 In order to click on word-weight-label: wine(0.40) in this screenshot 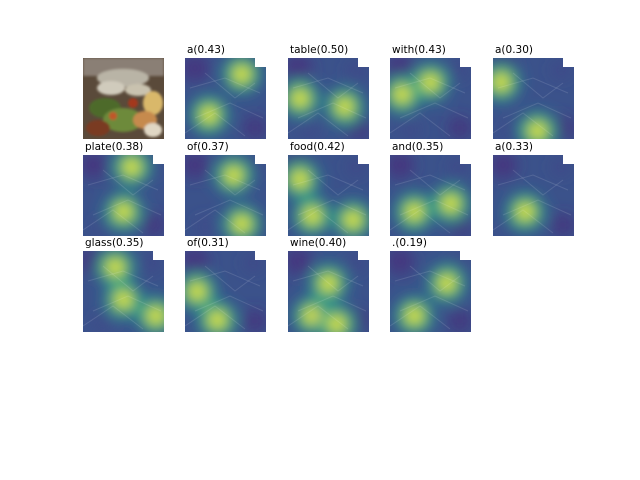, I will do `click(318, 243)`.